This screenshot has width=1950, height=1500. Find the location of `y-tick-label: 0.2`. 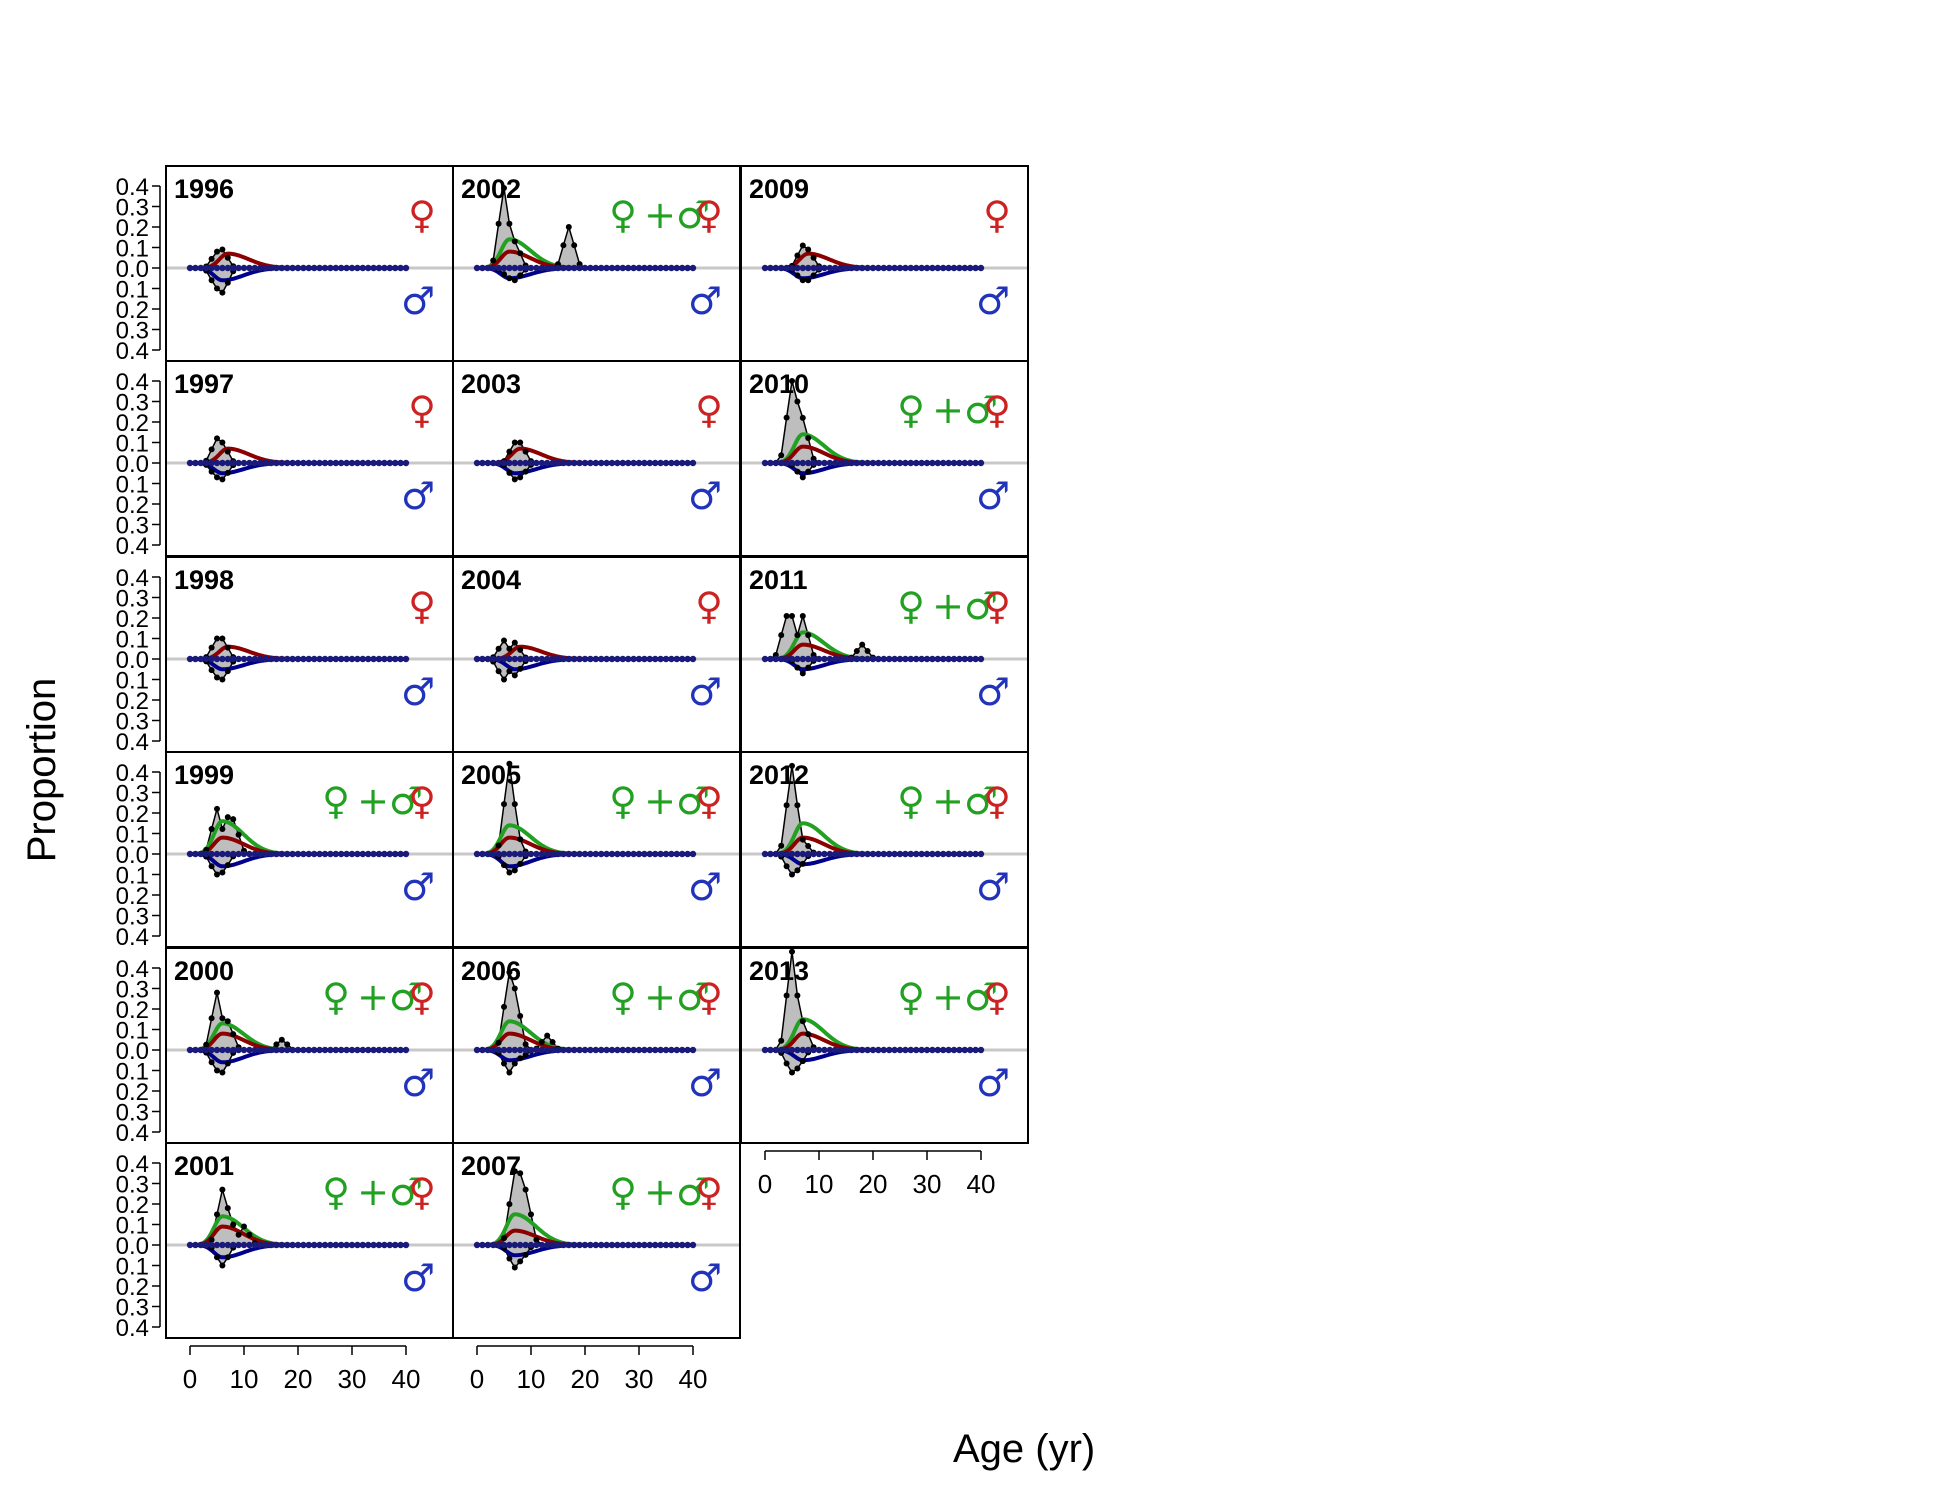

y-tick-label: 0.2 is located at coordinates (132, 896).